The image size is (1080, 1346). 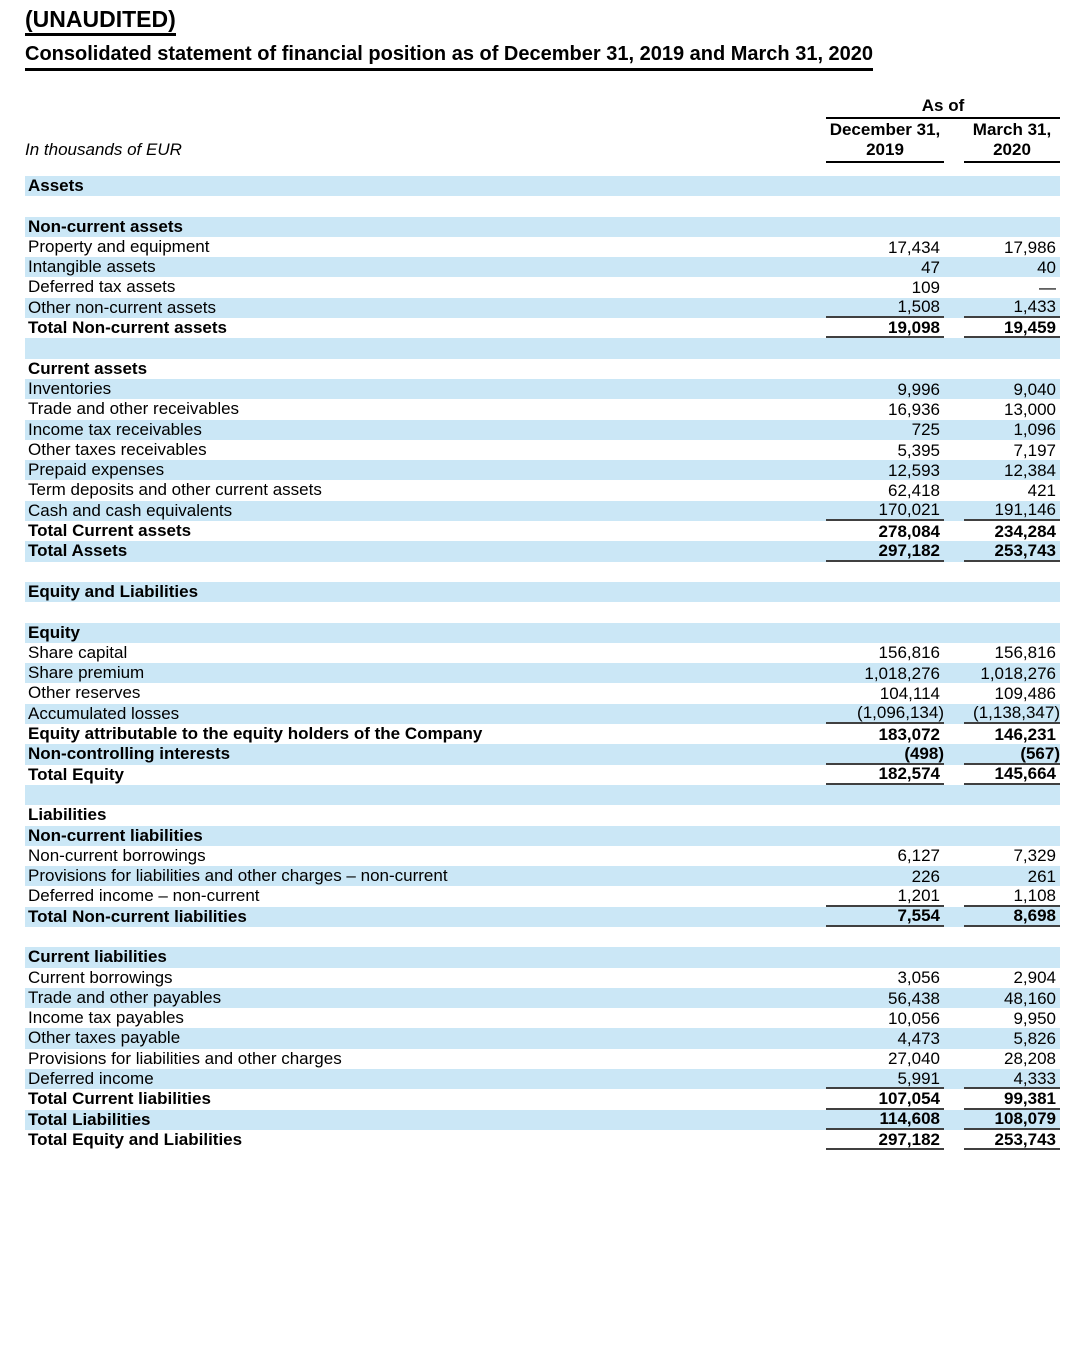 I want to click on value-dec-2019: 17,434, so click(x=914, y=247).